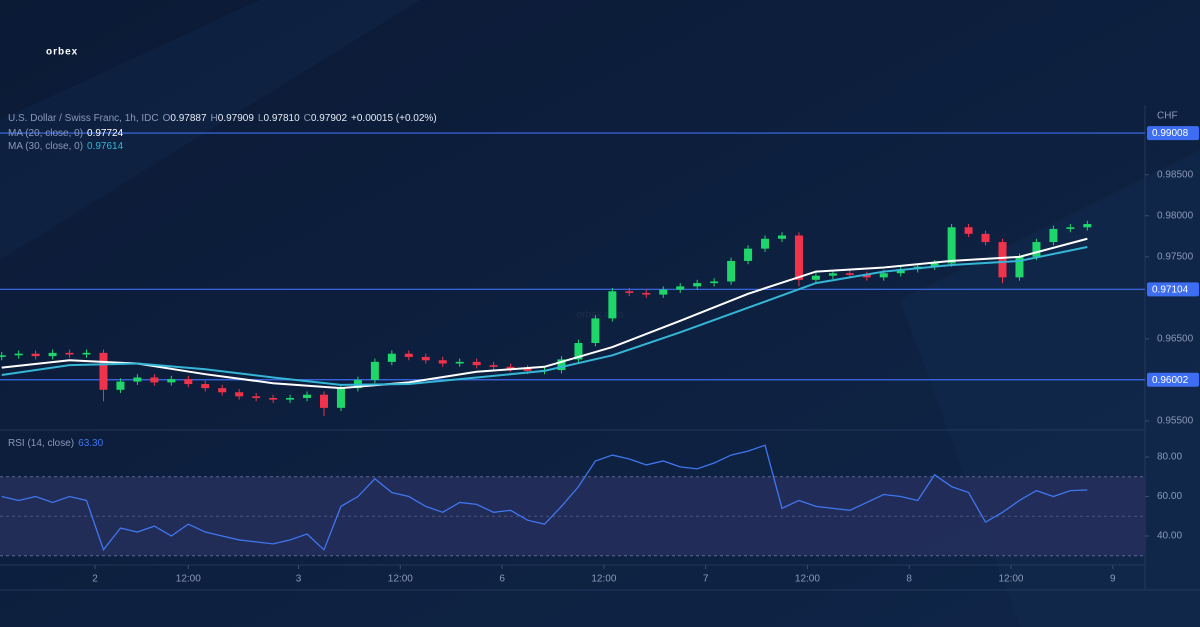  Describe the element at coordinates (41, 443) in the screenshot. I see `rsi-title: RSI (14, close)` at that location.